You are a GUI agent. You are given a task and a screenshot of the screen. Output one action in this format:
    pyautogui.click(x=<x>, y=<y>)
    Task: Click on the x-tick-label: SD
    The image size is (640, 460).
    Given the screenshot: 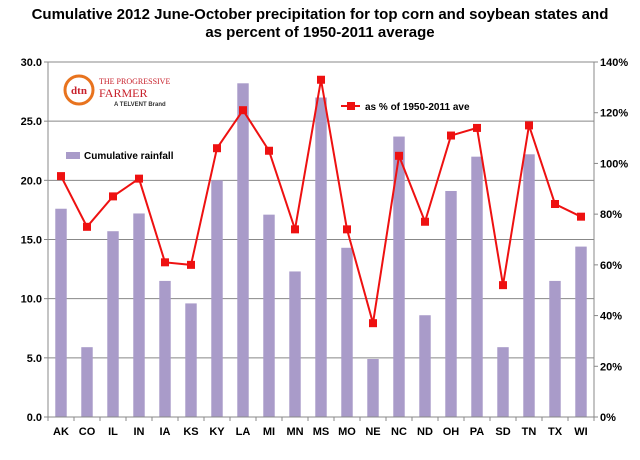 What is the action you would take?
    pyautogui.click(x=502, y=432)
    